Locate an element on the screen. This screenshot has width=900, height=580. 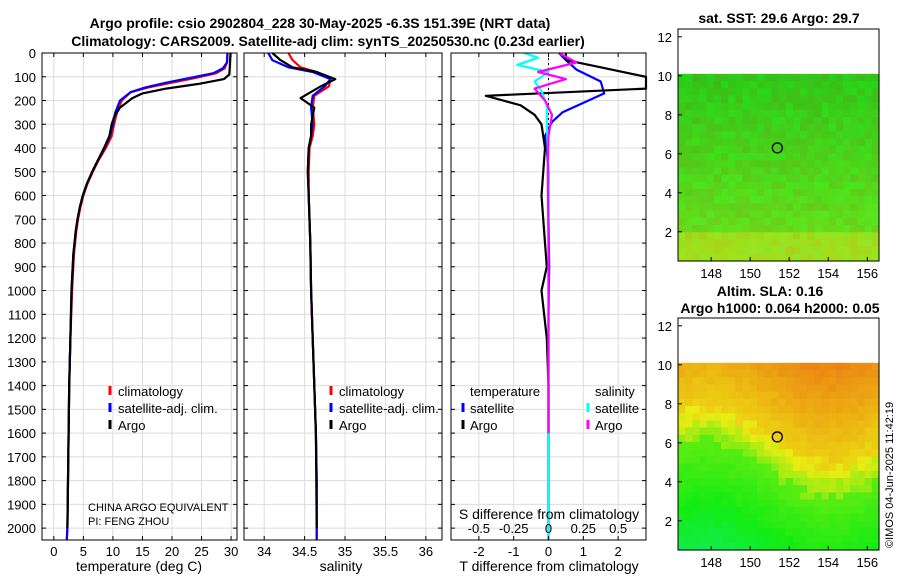
difference-xlabel: T difference from climatology is located at coordinates (548, 566).